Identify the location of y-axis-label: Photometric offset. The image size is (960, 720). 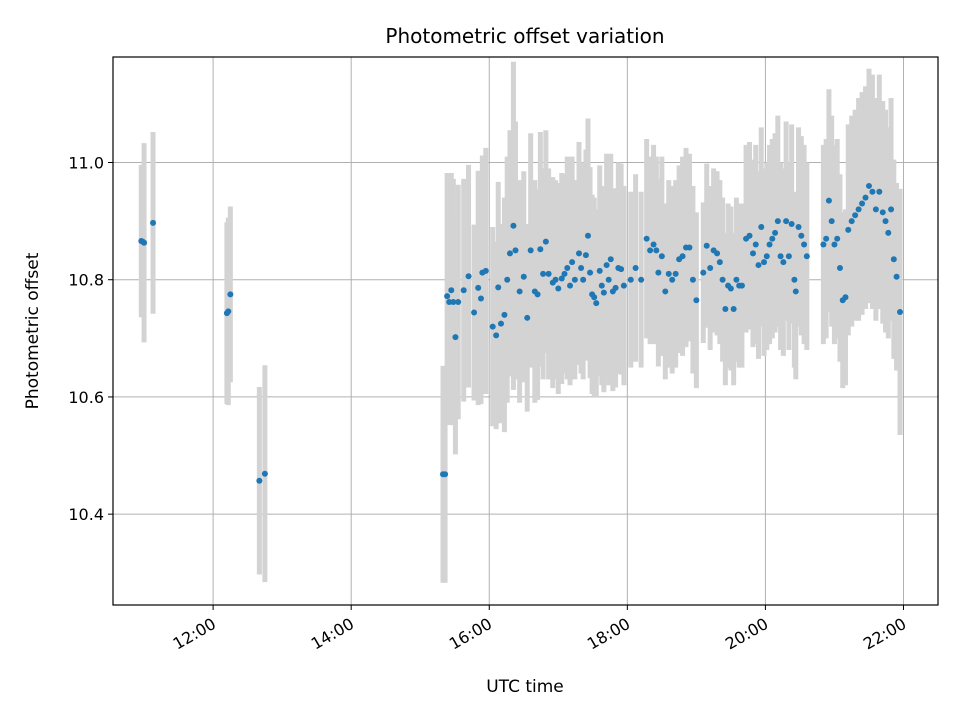
(33, 330).